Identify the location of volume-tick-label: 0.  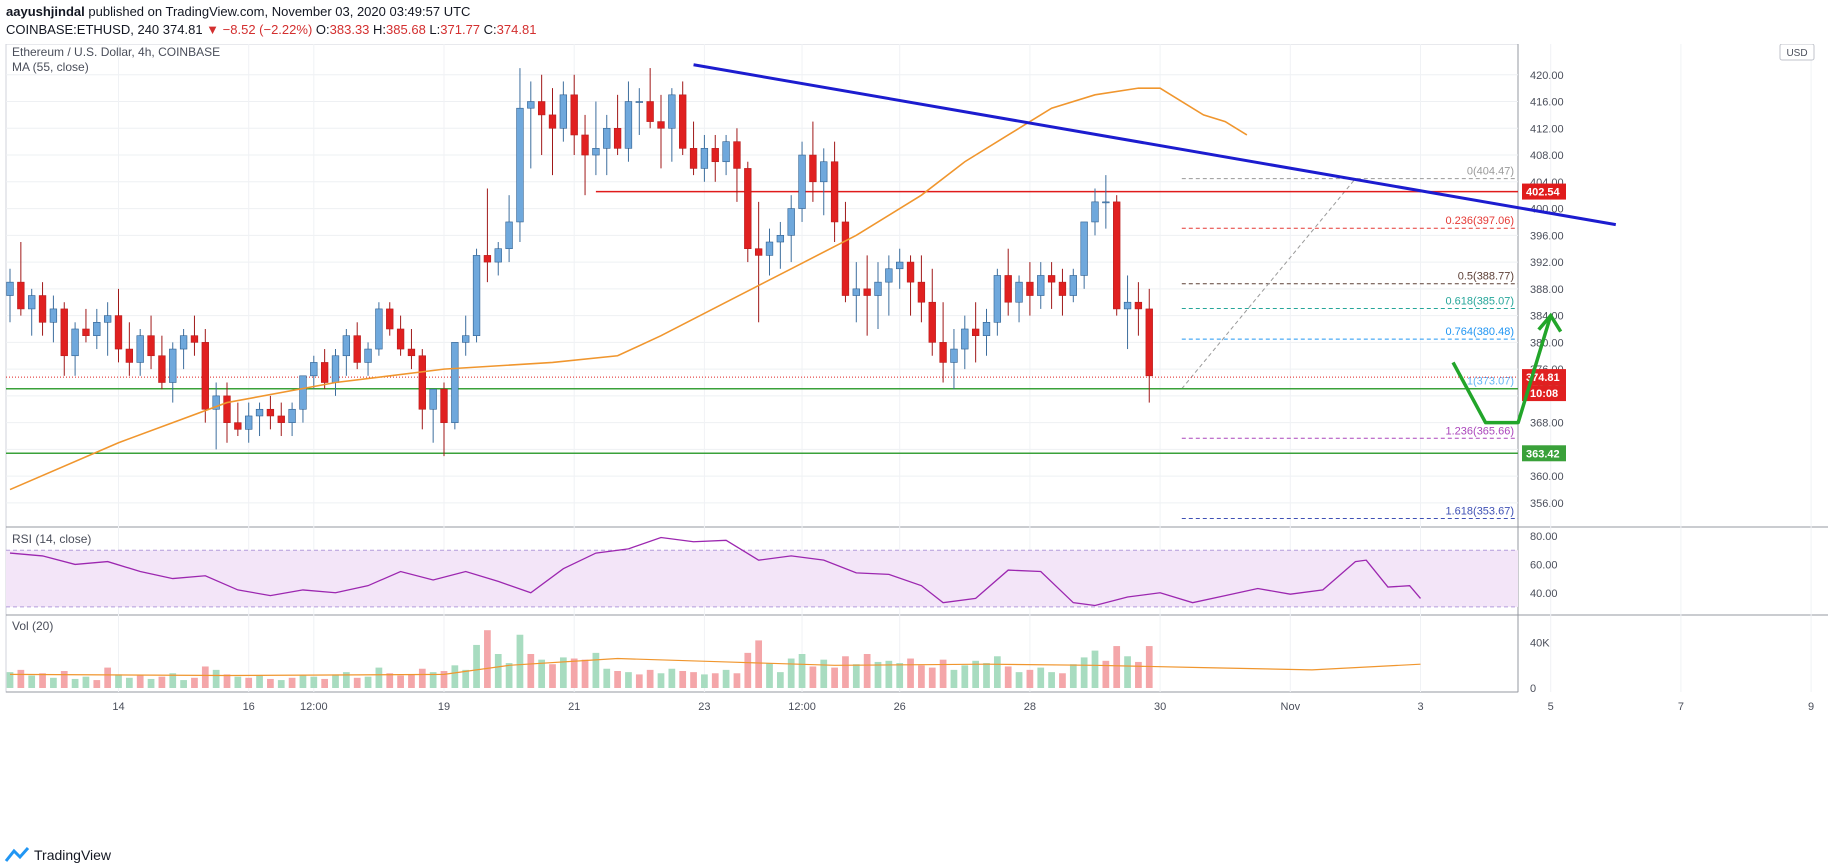
(1533, 689).